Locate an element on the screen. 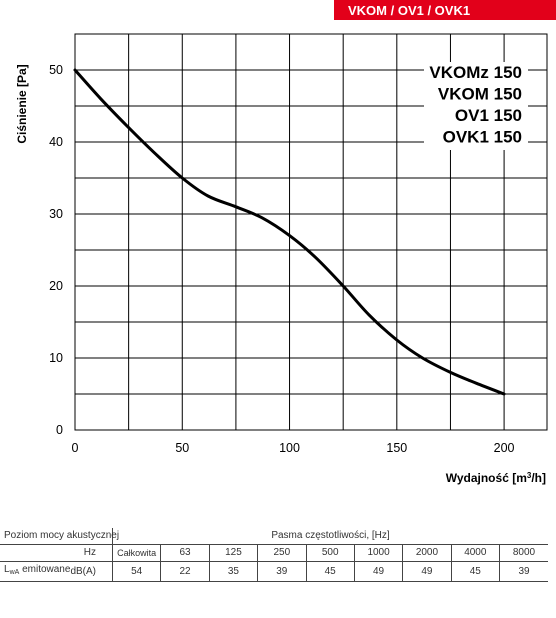 The width and height of the screenshot is (556, 618). chart-legend: VKOMz 150 VKOM 150 OV1 150 OVK1 150 is located at coordinates (475, 105).